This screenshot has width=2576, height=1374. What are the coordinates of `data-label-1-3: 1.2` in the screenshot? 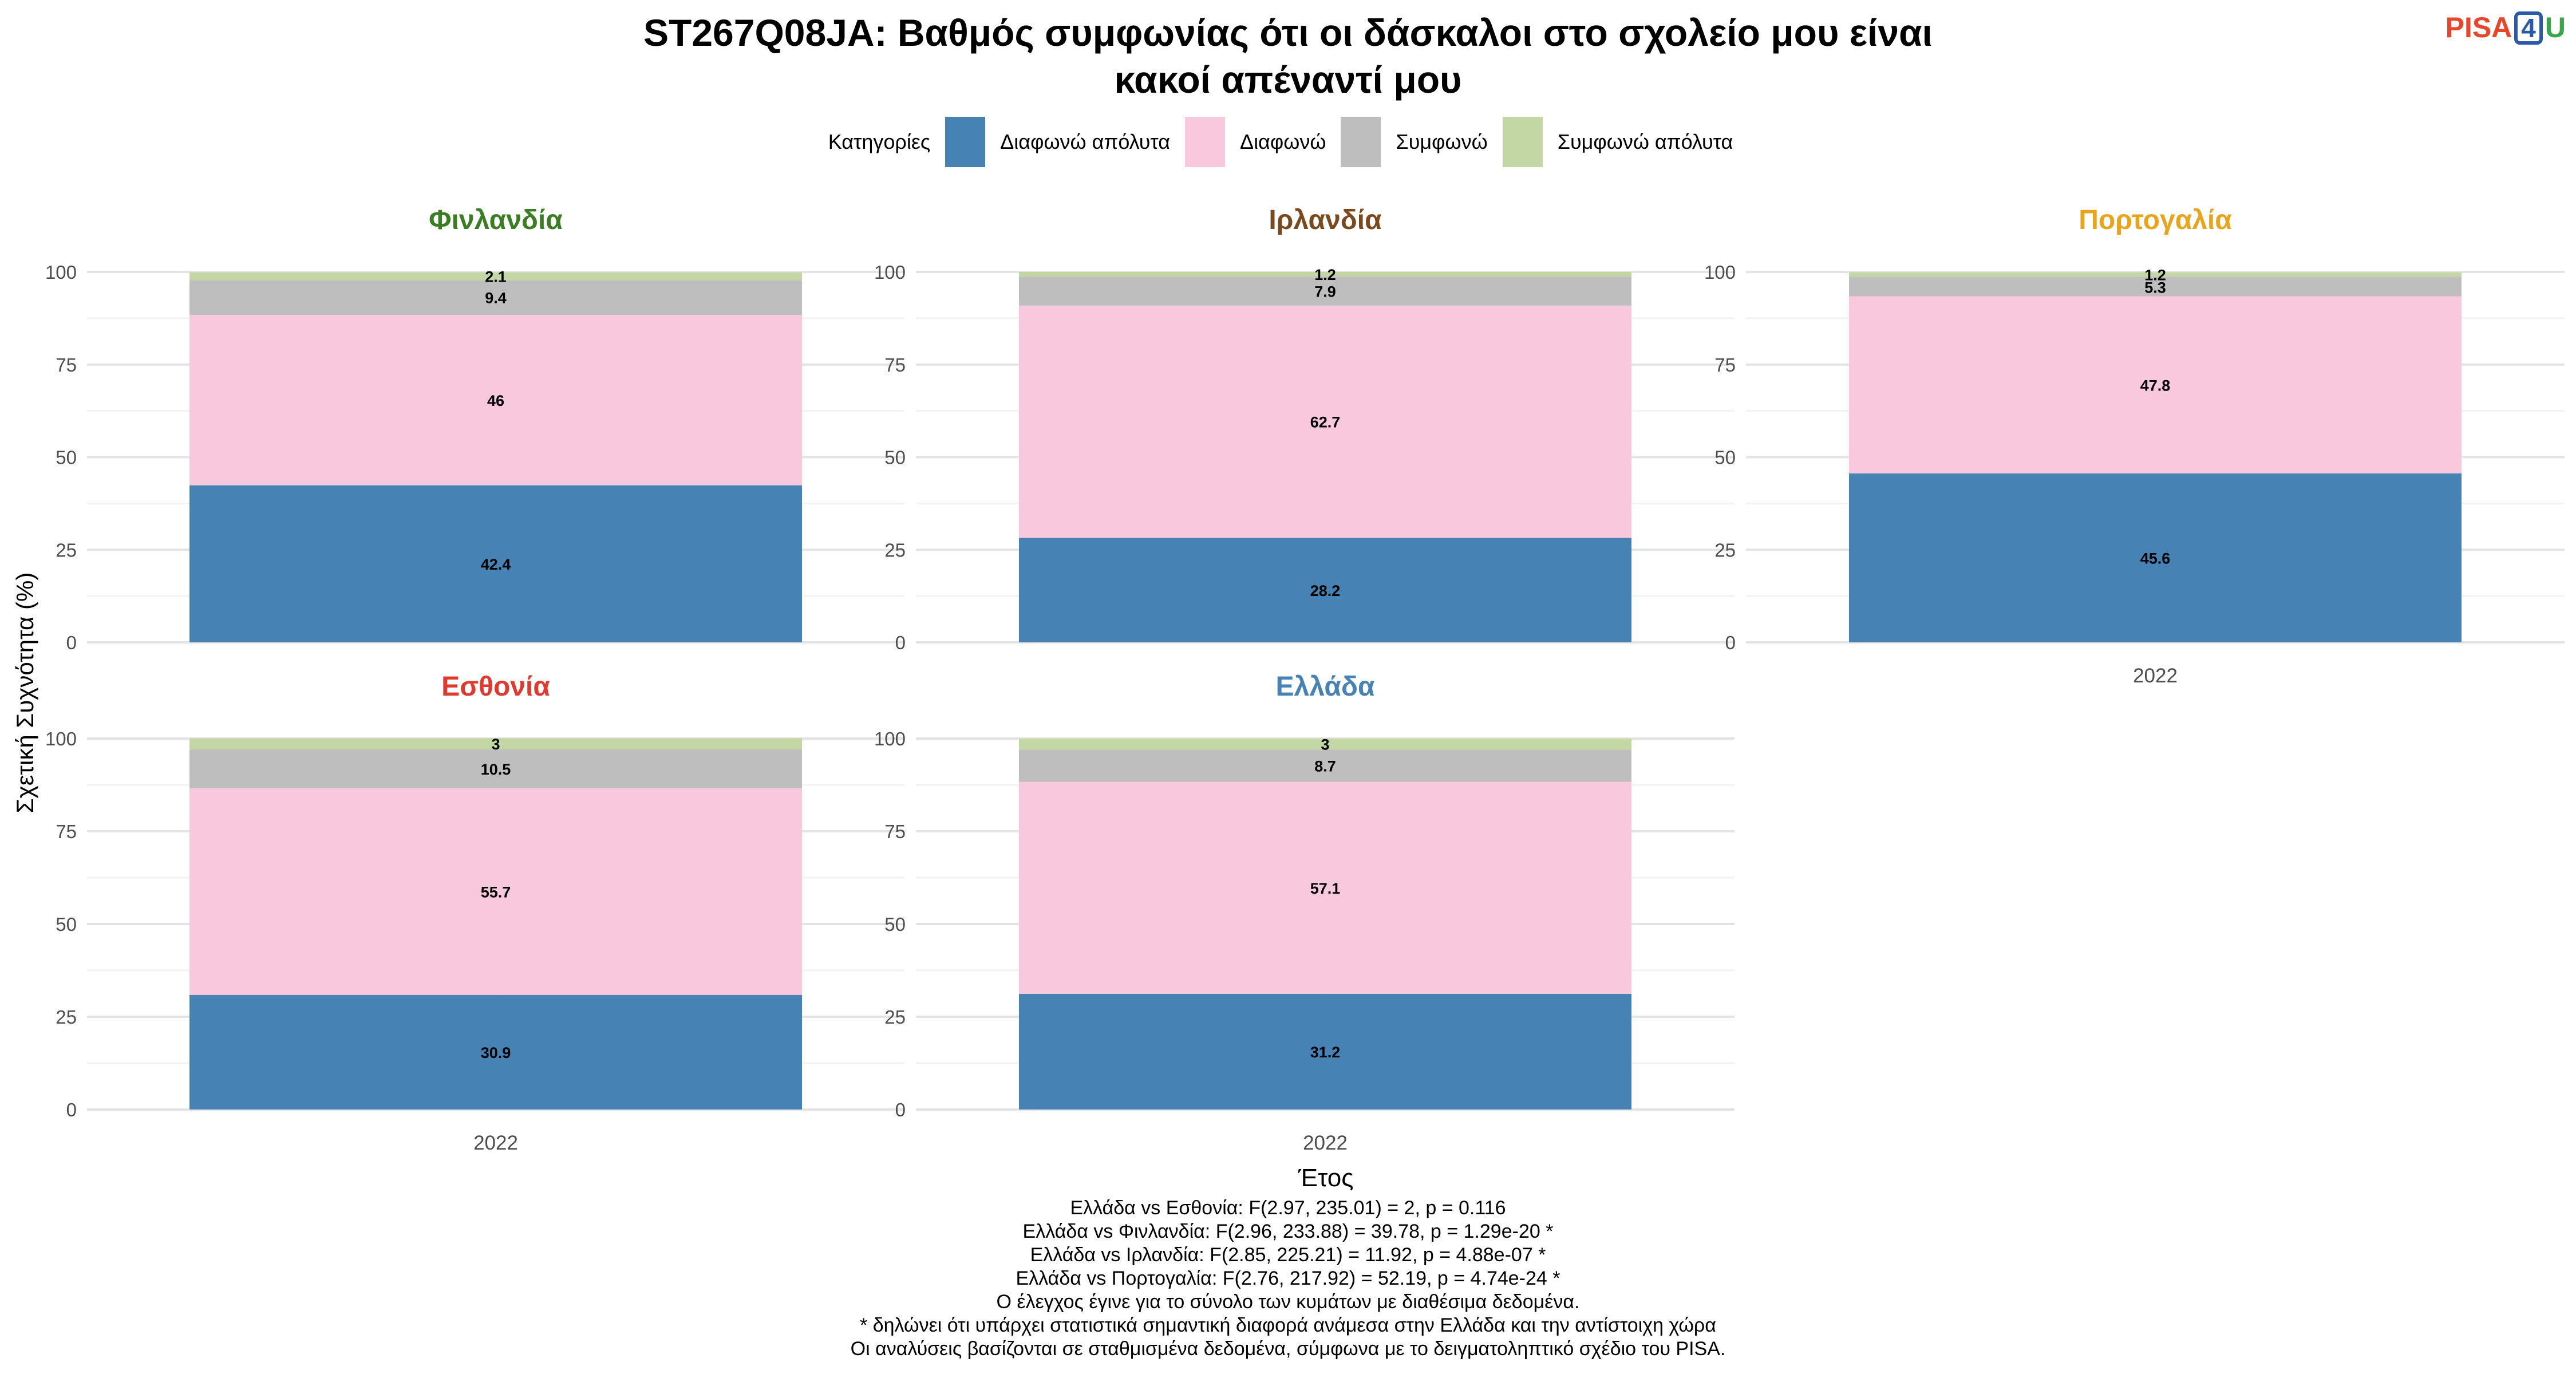 It's located at (1325, 274).